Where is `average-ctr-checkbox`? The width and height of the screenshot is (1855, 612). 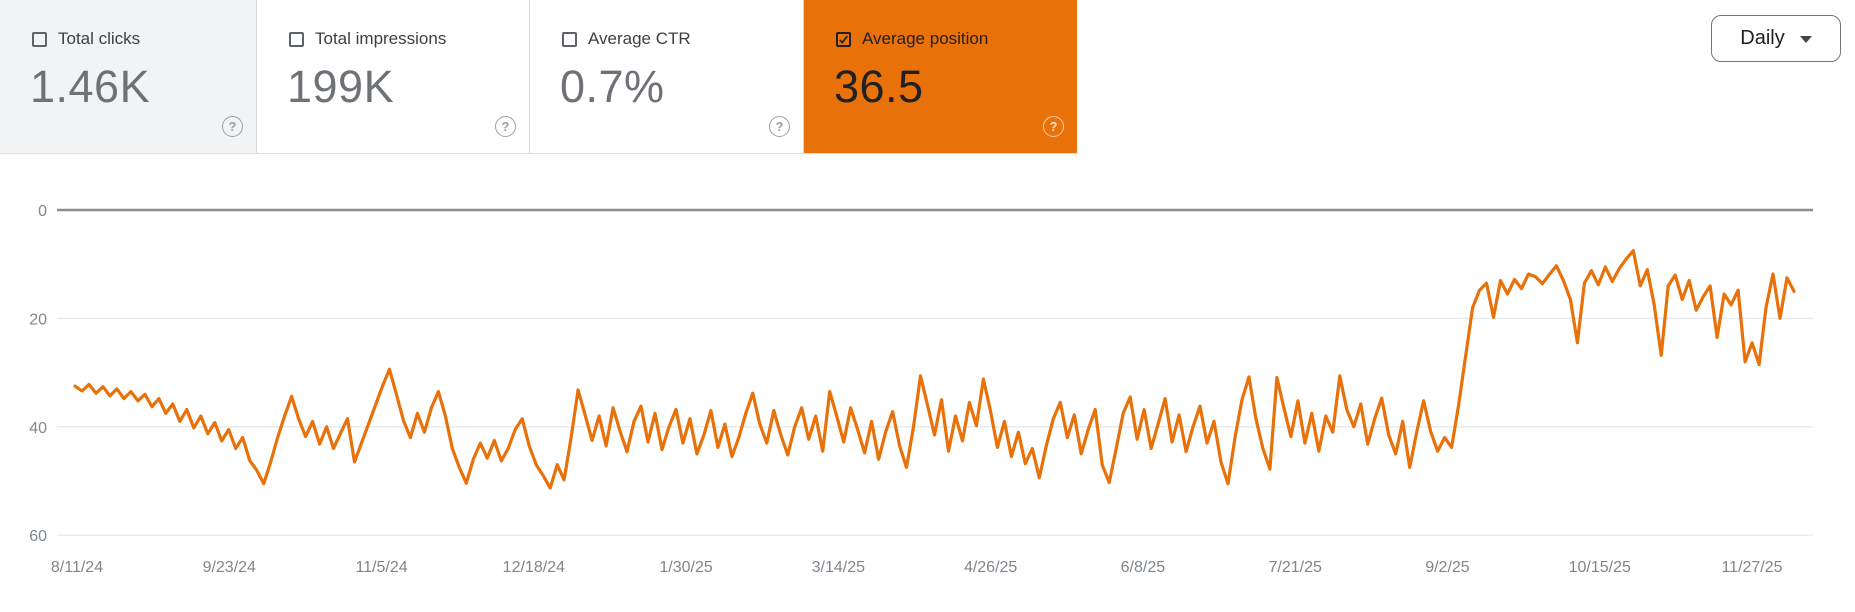 average-ctr-checkbox is located at coordinates (569, 39).